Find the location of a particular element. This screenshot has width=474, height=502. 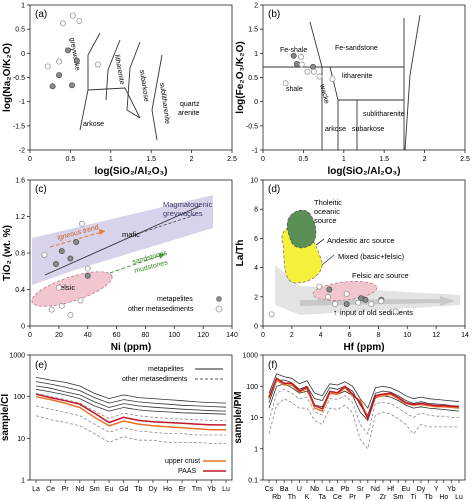

x-axis-label: Hf (ppm) is located at coordinates (363, 347).